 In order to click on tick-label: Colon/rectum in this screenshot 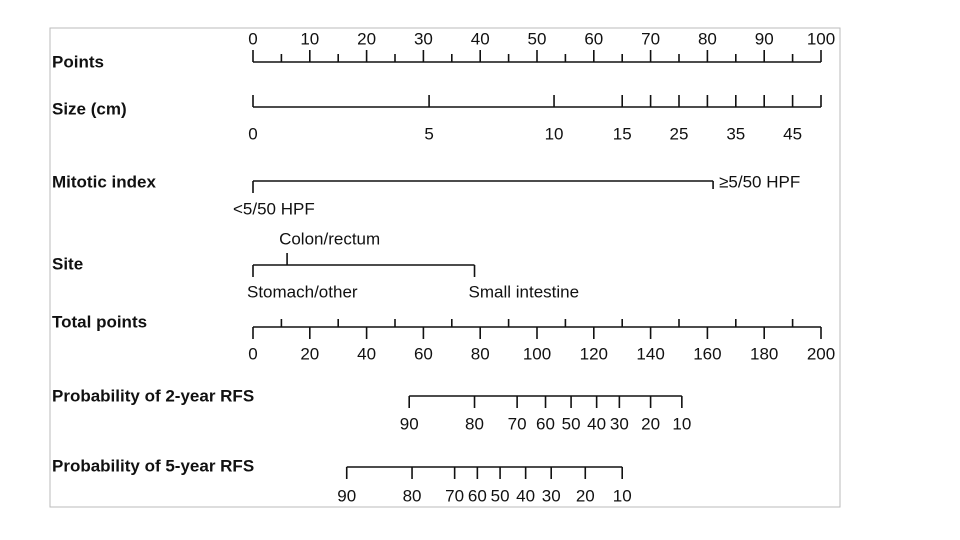, I will do `click(329, 238)`.